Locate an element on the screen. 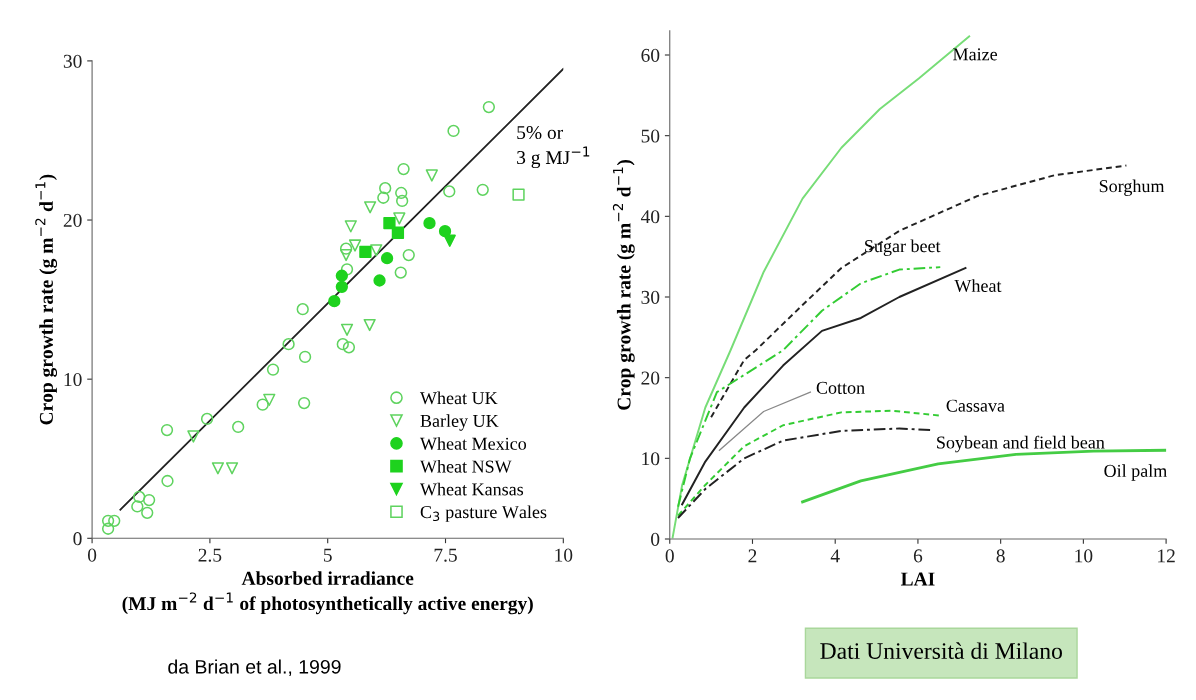 This screenshot has height=700, width=1196. legend-label: Barley UK is located at coordinates (459, 422).